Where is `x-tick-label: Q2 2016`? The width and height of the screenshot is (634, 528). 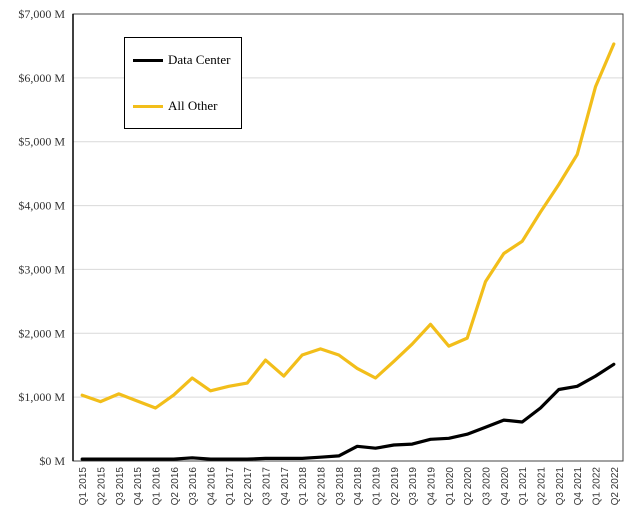
x-tick-label: Q2 2016 is located at coordinates (175, 486).